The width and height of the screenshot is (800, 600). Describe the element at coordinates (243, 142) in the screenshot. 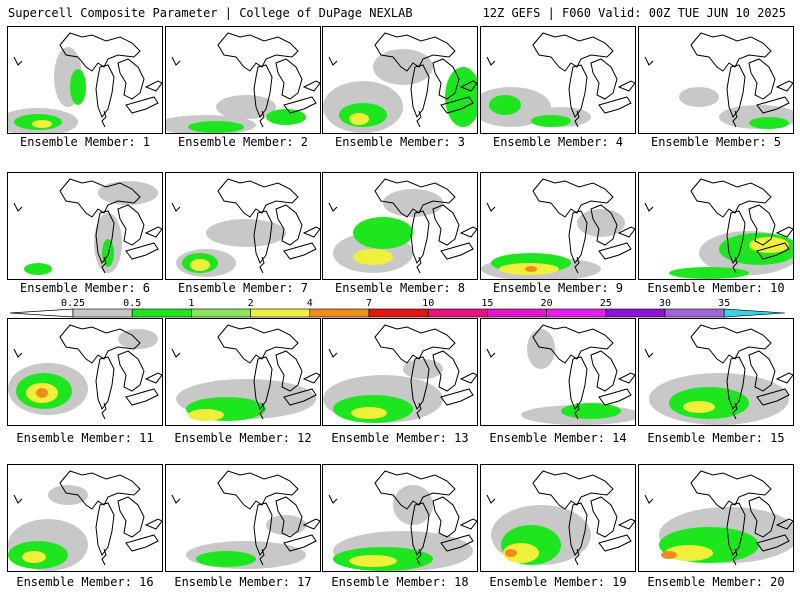

I see `member-label-2: Ensemble Member: 2` at that location.